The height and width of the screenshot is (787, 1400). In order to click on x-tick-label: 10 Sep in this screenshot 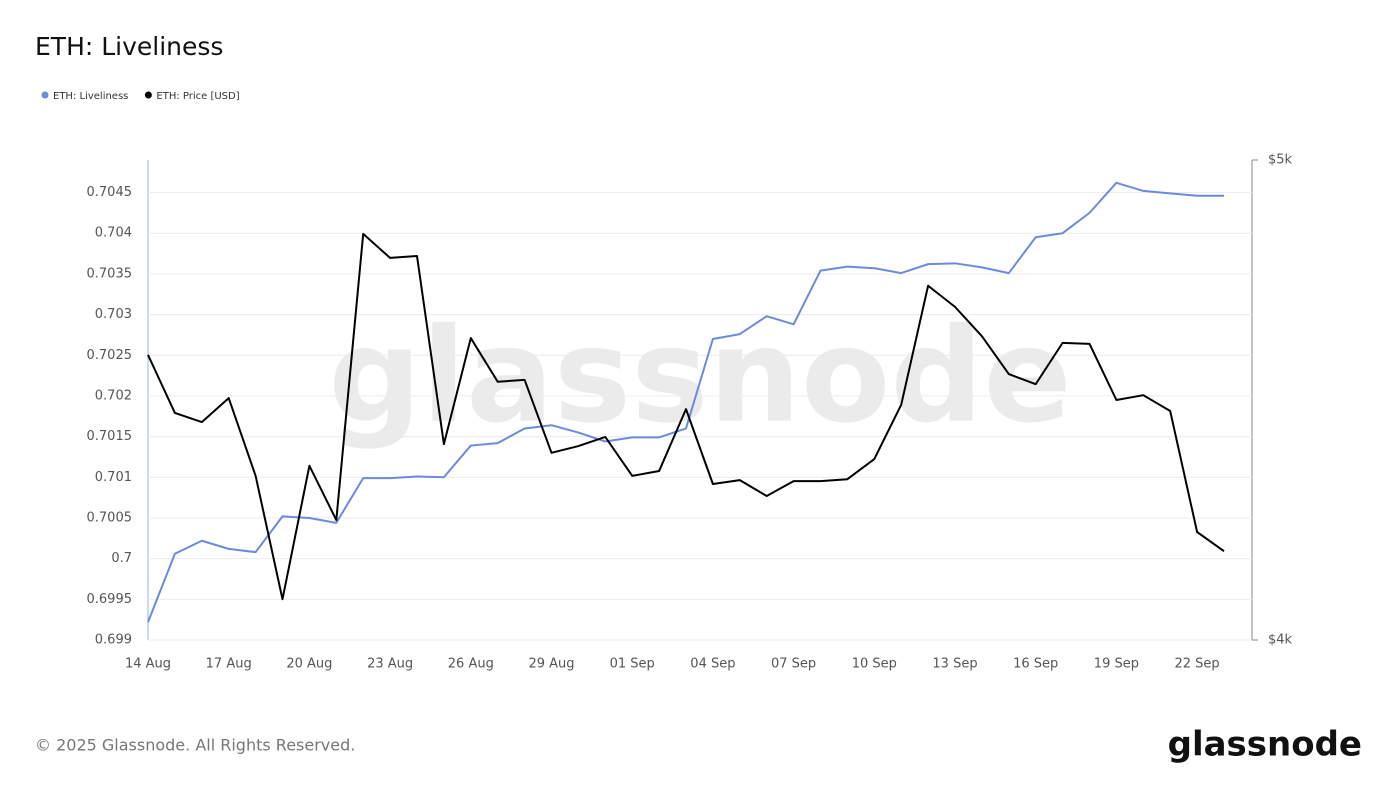, I will do `click(874, 664)`.